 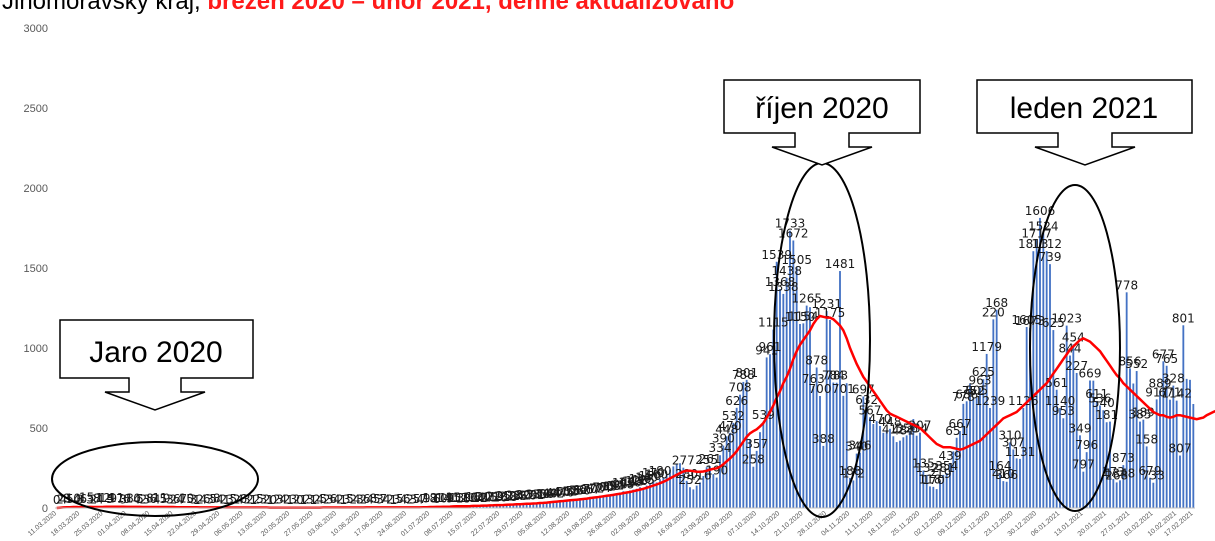 I want to click on data-label: 783, so click(x=836, y=376).